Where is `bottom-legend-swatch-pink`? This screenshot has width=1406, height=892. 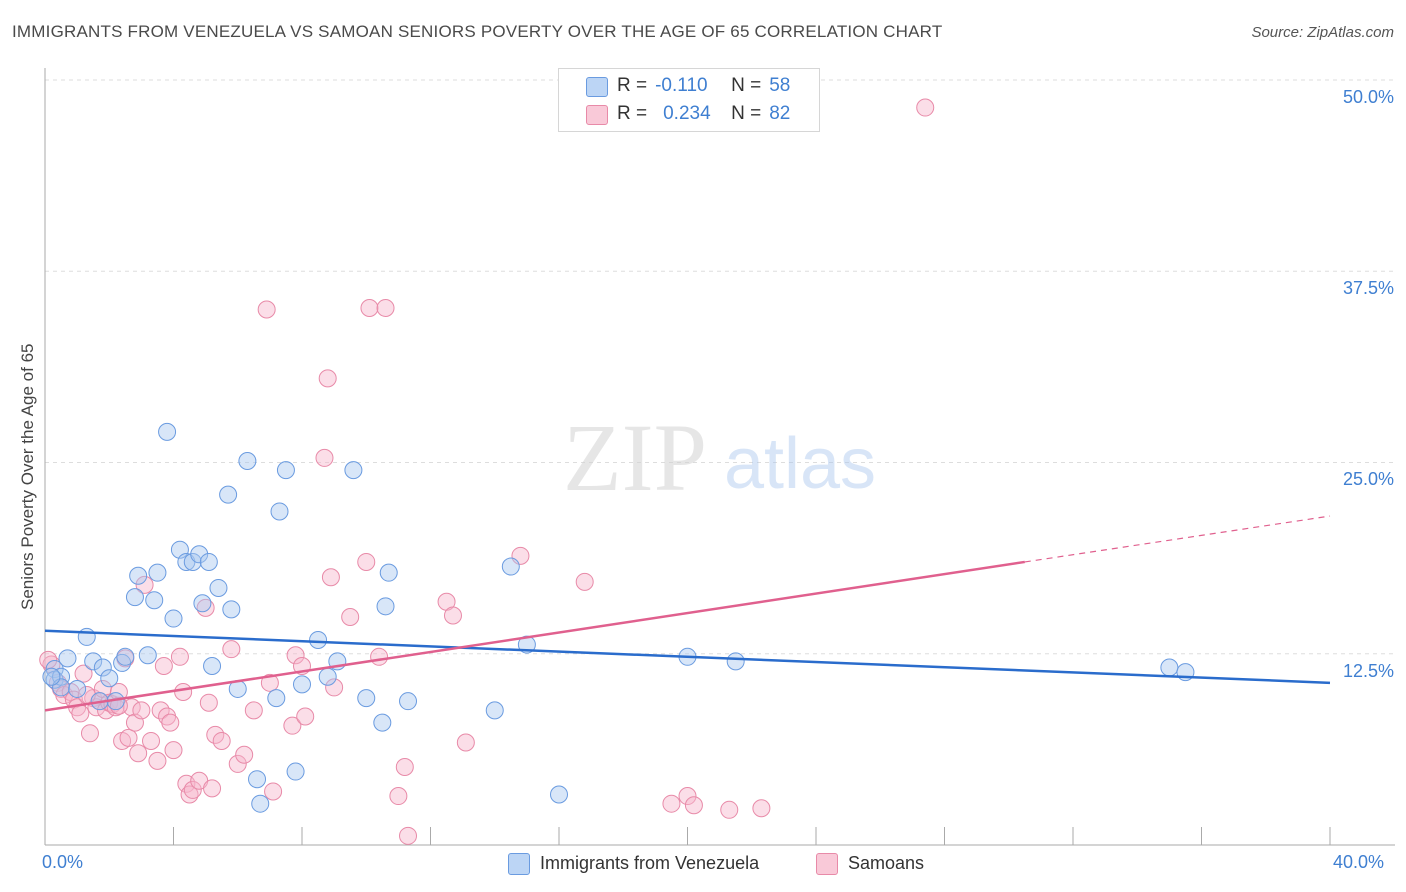
bottom-legend-swatch-pink is located at coordinates (827, 864).